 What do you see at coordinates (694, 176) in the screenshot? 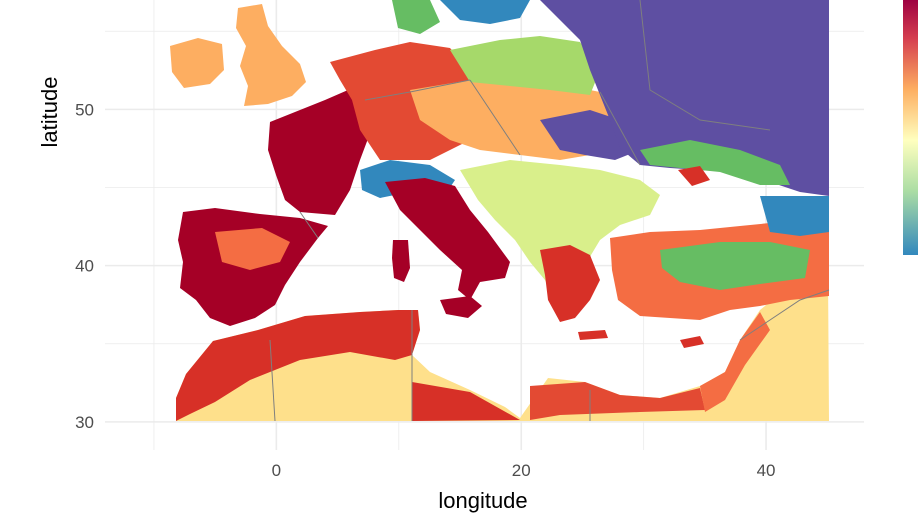
I see `crimea-land` at bounding box center [694, 176].